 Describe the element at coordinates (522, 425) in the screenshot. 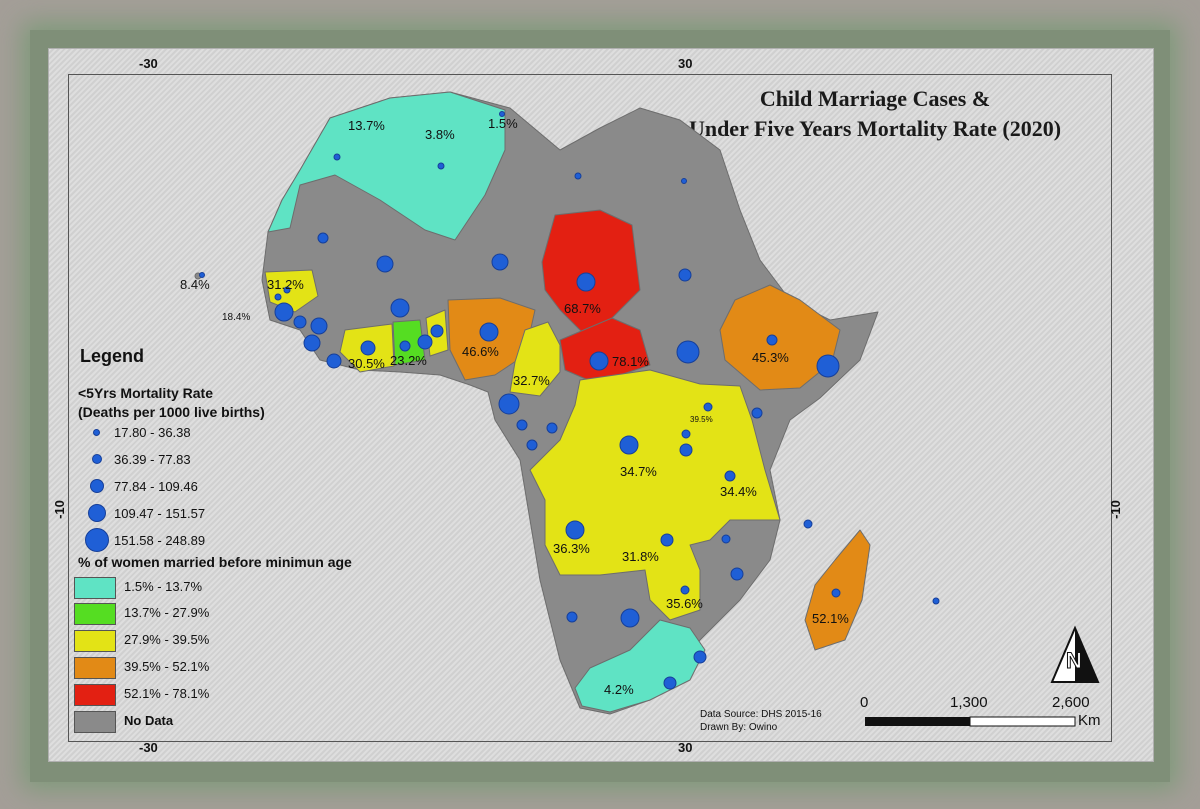

I see `dot-eq-guinea` at that location.